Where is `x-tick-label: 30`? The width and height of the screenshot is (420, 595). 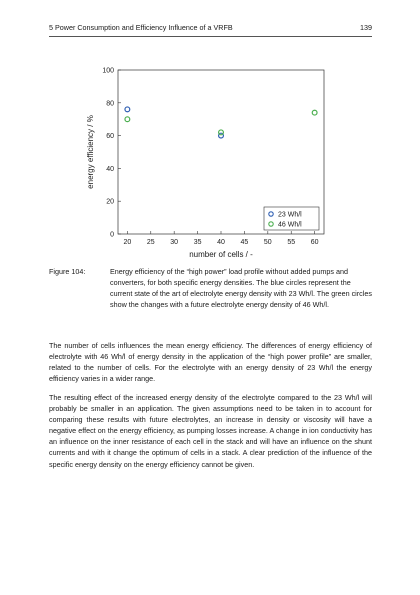 x-tick-label: 30 is located at coordinates (174, 242).